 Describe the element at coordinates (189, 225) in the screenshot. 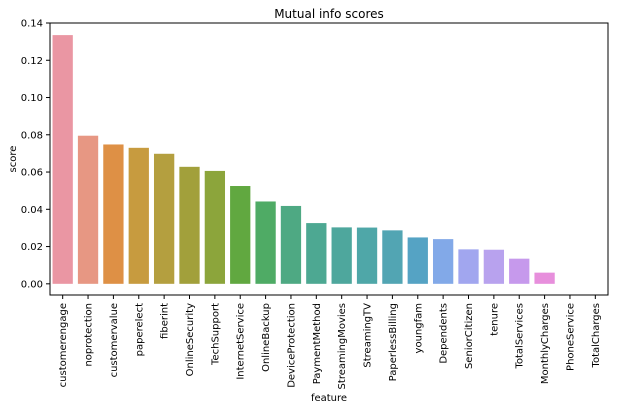

I see `bar-onlinesecurity` at that location.